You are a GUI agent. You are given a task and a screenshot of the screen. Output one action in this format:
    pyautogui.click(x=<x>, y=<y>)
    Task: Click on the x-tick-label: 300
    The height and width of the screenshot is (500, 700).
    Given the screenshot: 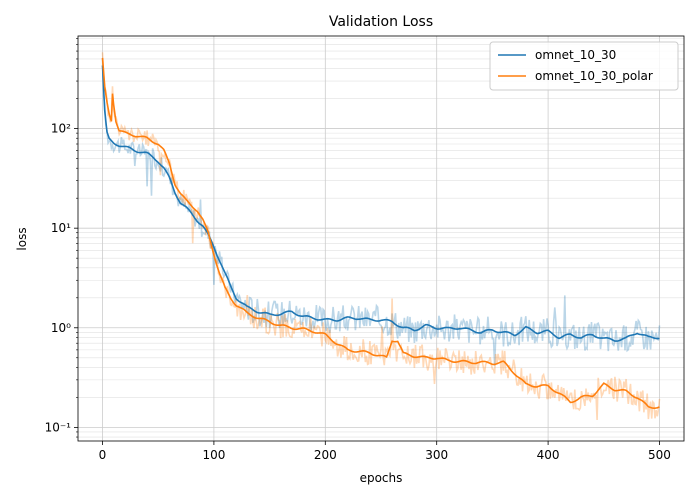 What is the action you would take?
    pyautogui.click(x=436, y=455)
    